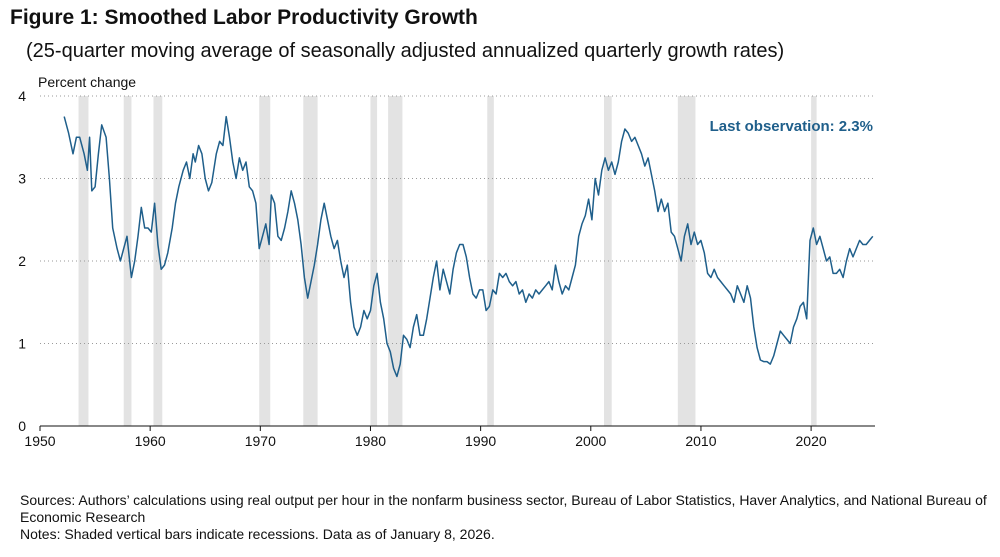 The image size is (1000, 557). Describe the element at coordinates (791, 126) in the screenshot. I see `last-observation-annotation: Last observation: 2.3%` at that location.